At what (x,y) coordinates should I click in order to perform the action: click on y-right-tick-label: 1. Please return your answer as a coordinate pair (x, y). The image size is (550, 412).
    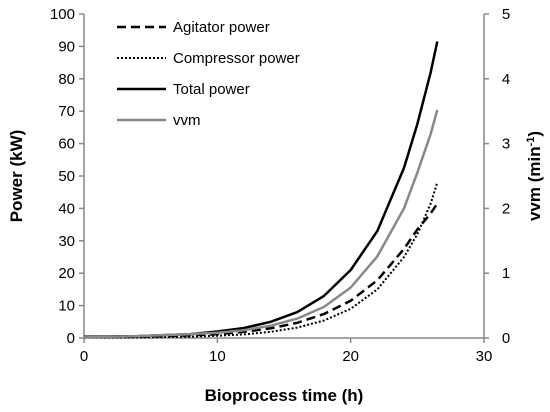
    Looking at the image, I should click on (506, 273).